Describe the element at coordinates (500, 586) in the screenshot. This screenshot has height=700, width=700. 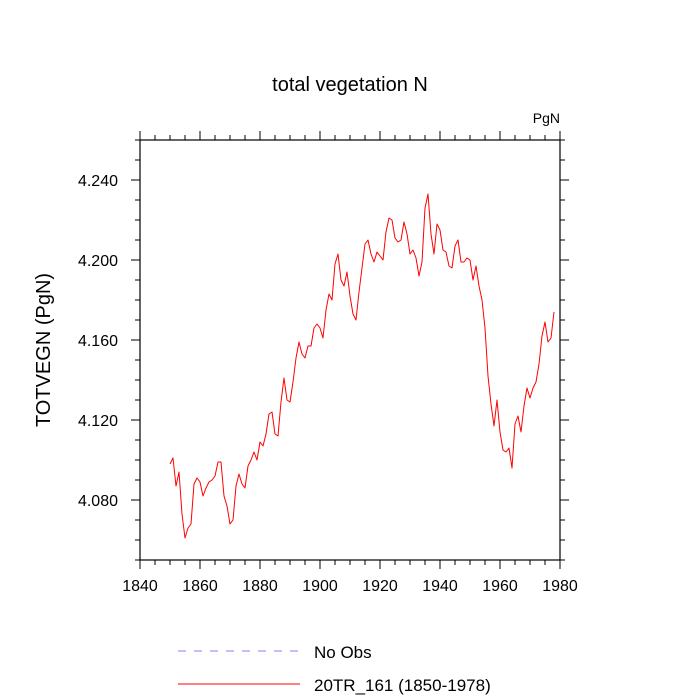
I see `x-tick-label: 1960` at that location.